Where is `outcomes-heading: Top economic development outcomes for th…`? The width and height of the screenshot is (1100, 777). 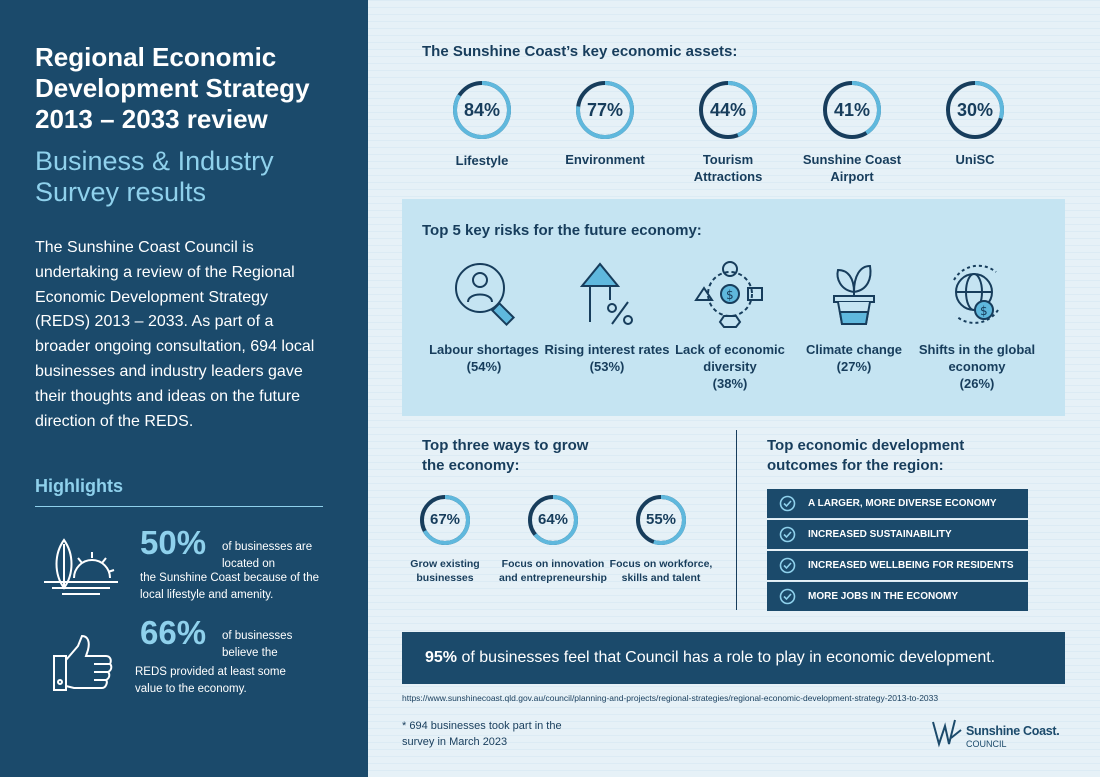
outcomes-heading: Top economic development outcomes for th… is located at coordinates (866, 455).